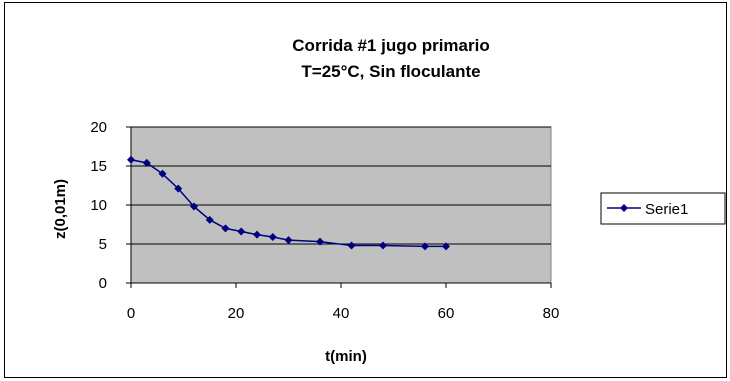 This screenshot has height=381, width=730. What do you see at coordinates (110, 205) in the screenshot?
I see `y-tick-labels: 0 5 10 15 20` at bounding box center [110, 205].